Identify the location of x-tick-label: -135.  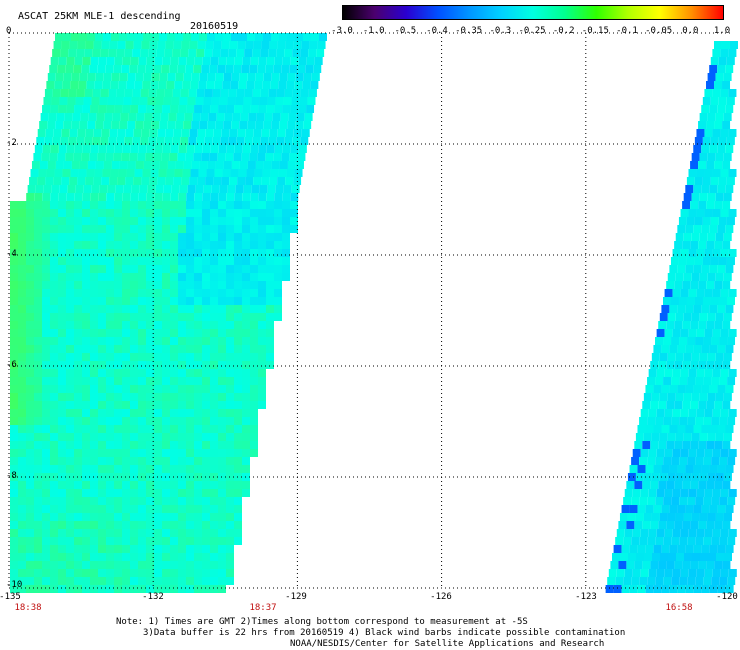
(10, 597).